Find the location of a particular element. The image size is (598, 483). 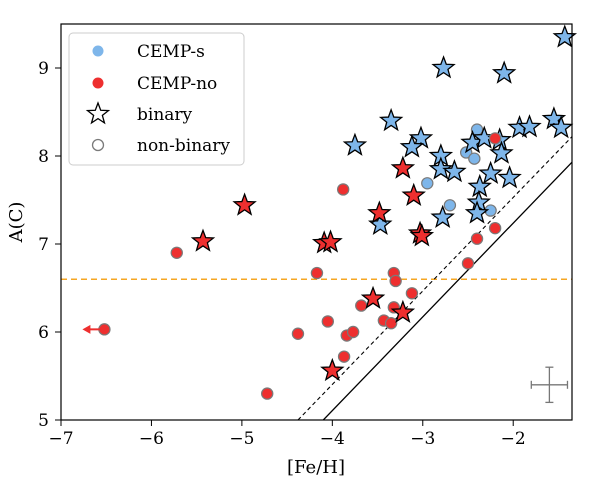

y-tick-label: 5 is located at coordinates (43, 421).